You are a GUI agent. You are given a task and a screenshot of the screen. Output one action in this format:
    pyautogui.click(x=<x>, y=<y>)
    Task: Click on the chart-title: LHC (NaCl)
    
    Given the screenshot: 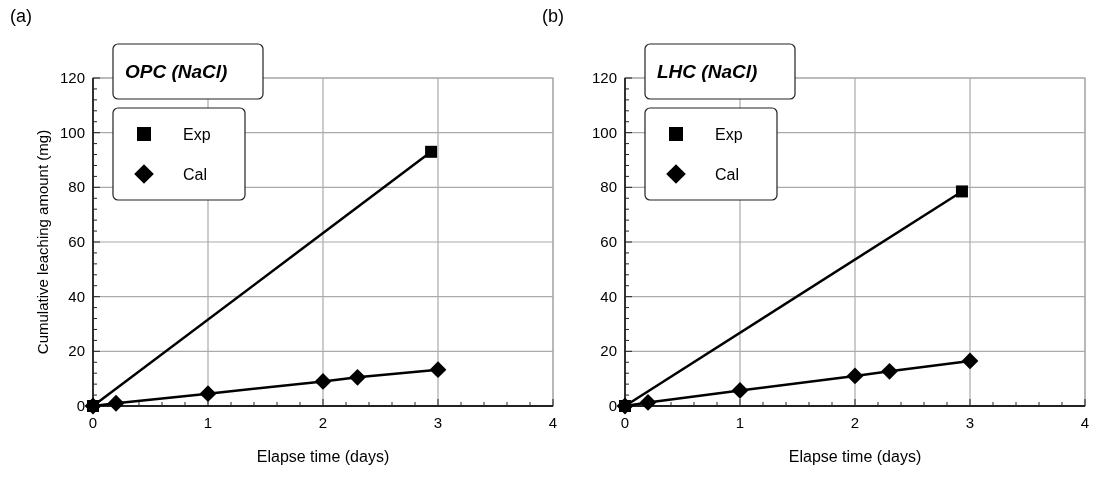 What is the action you would take?
    pyautogui.click(x=707, y=71)
    